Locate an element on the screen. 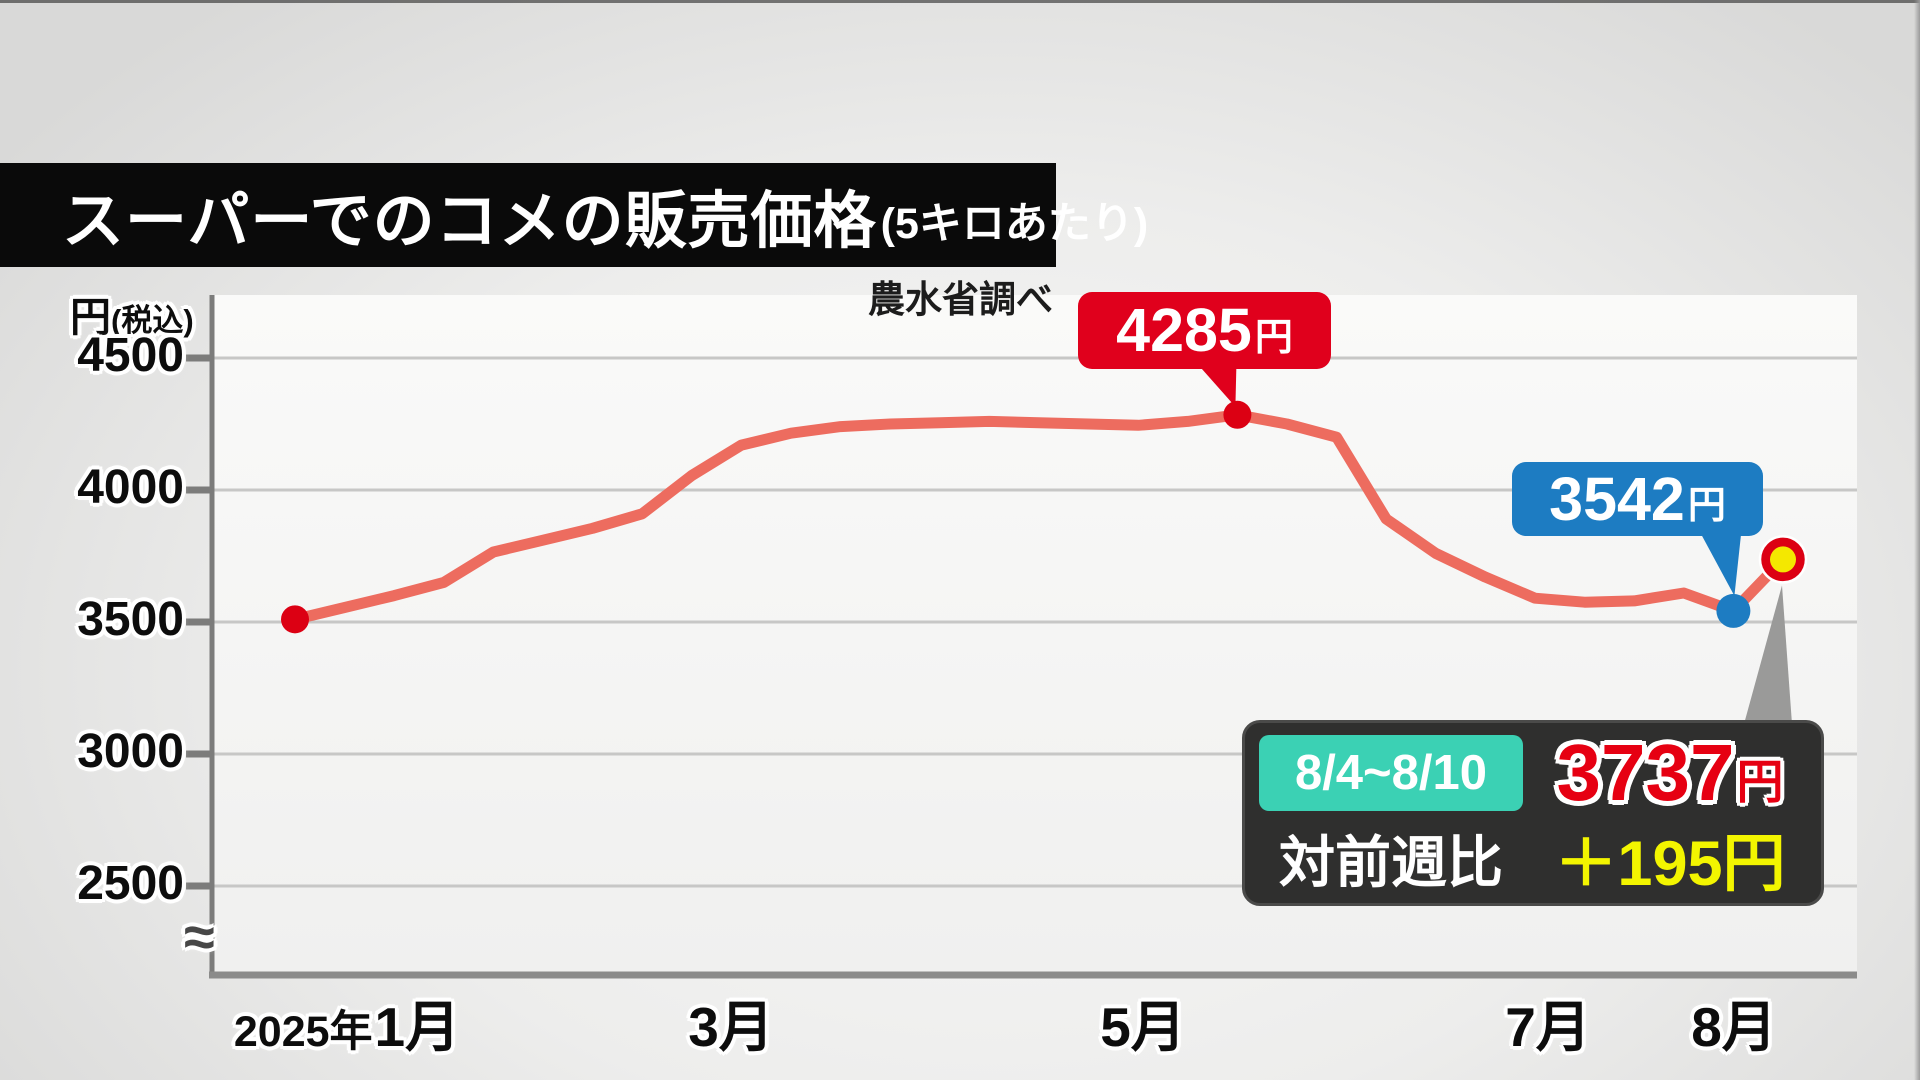 This screenshot has width=1920, height=1080. x-axis-month-label: 5月 is located at coordinates (1143, 1027).